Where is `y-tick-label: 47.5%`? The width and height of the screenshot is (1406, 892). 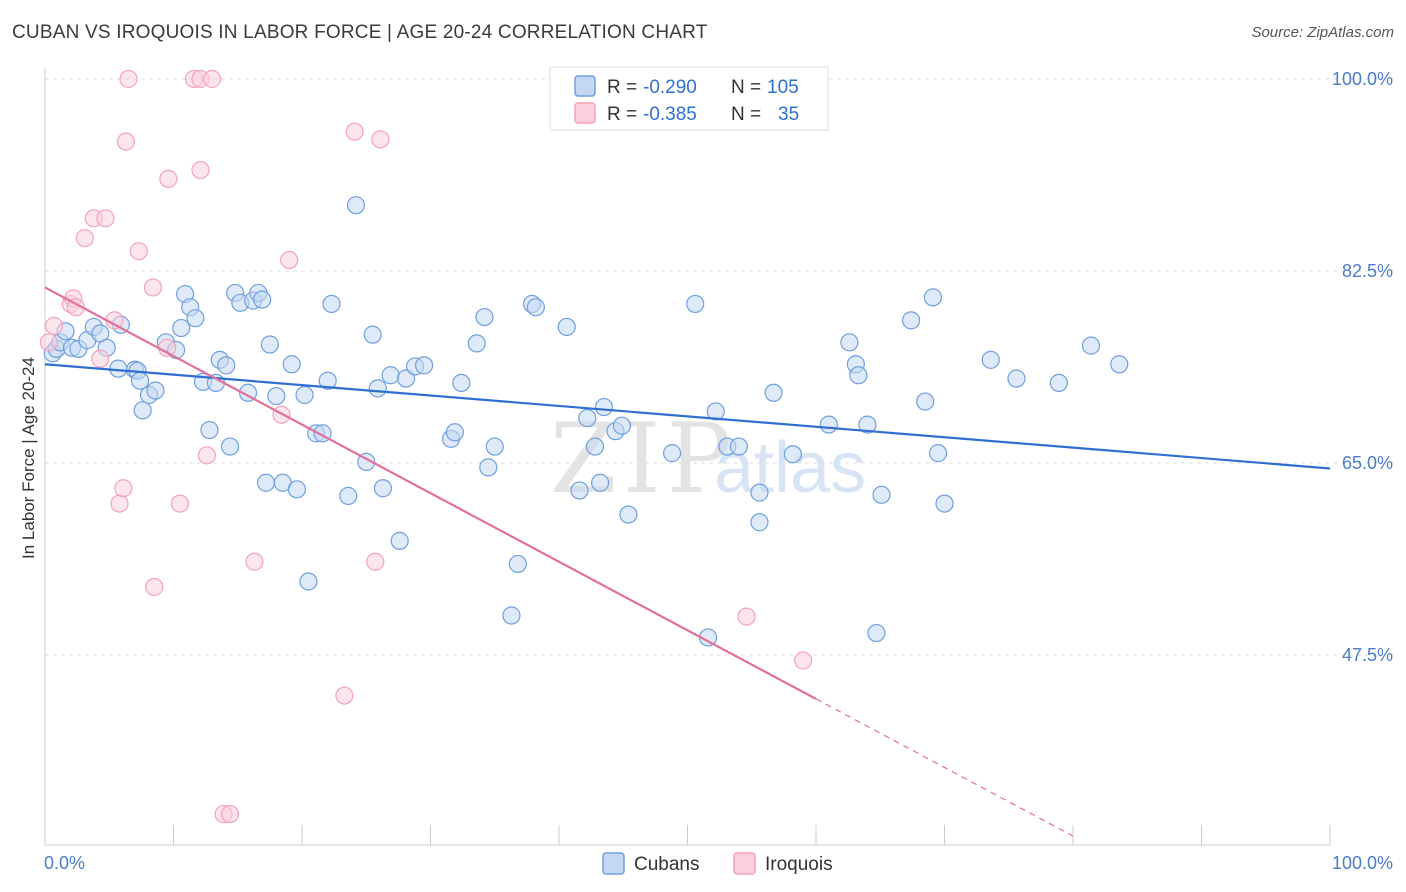
y-tick-label: 47.5% is located at coordinates (1367, 655).